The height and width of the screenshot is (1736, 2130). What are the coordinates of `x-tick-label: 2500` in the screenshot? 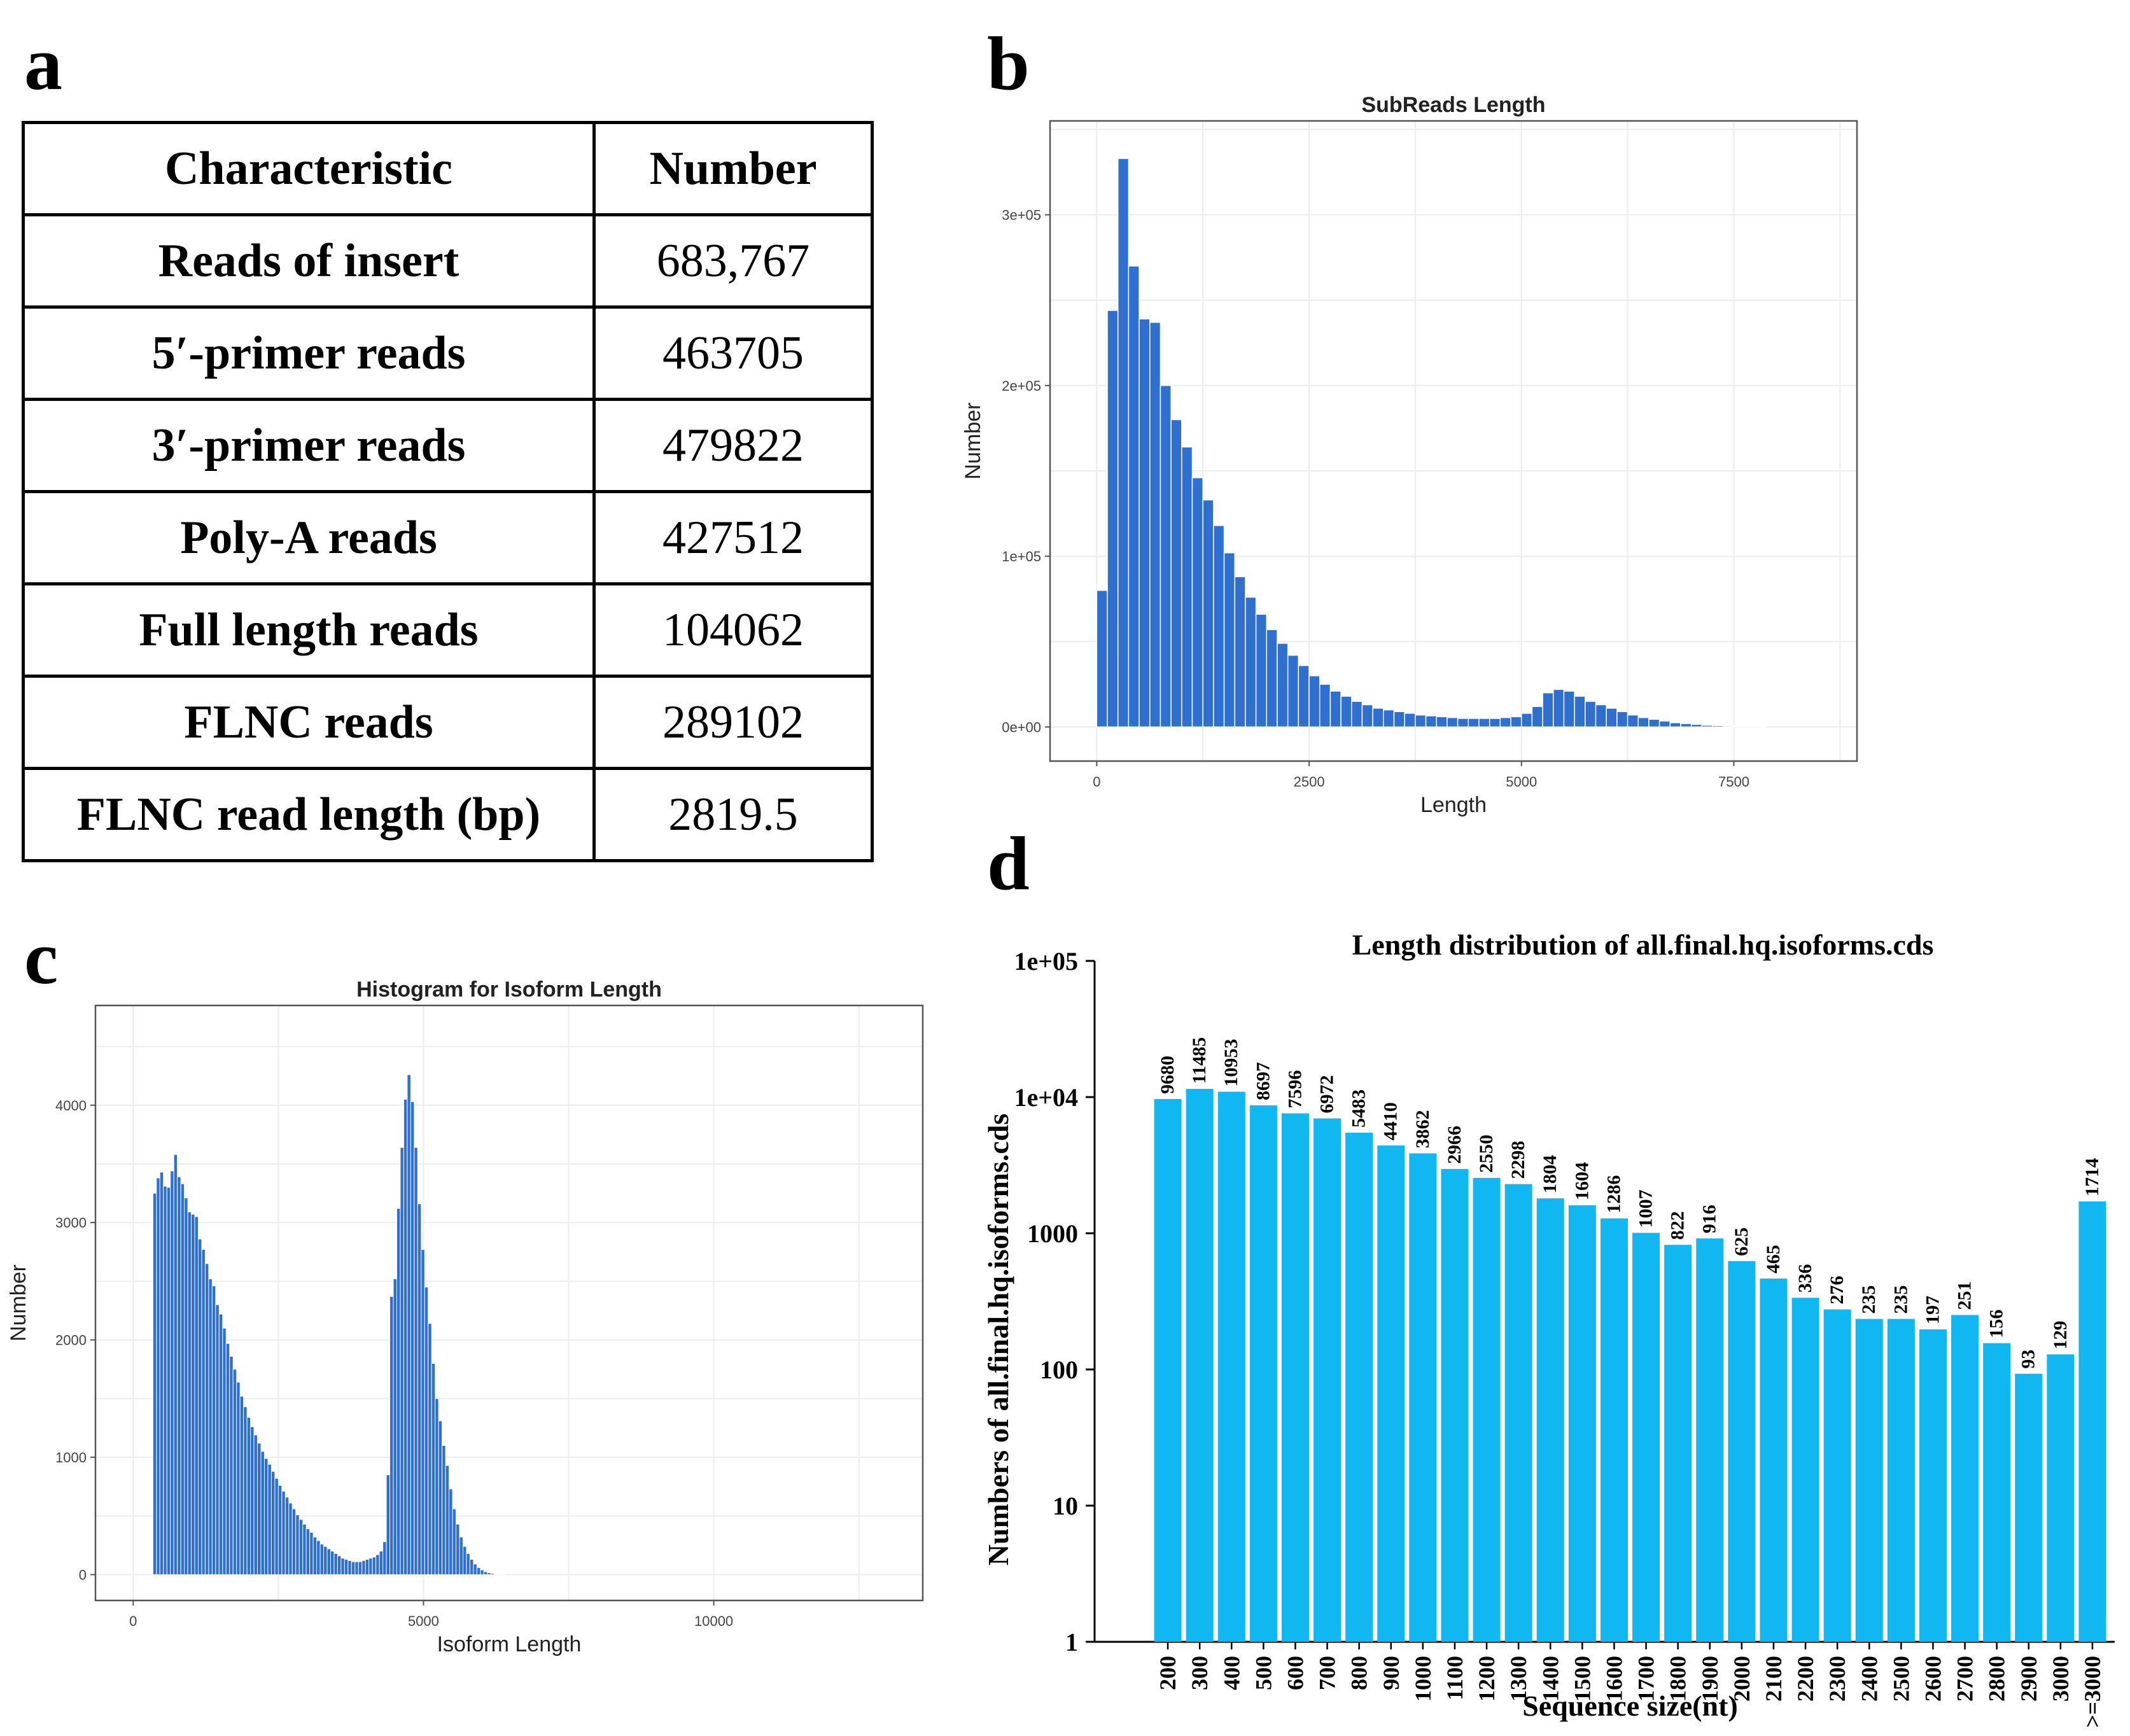 It's located at (1901, 1679).